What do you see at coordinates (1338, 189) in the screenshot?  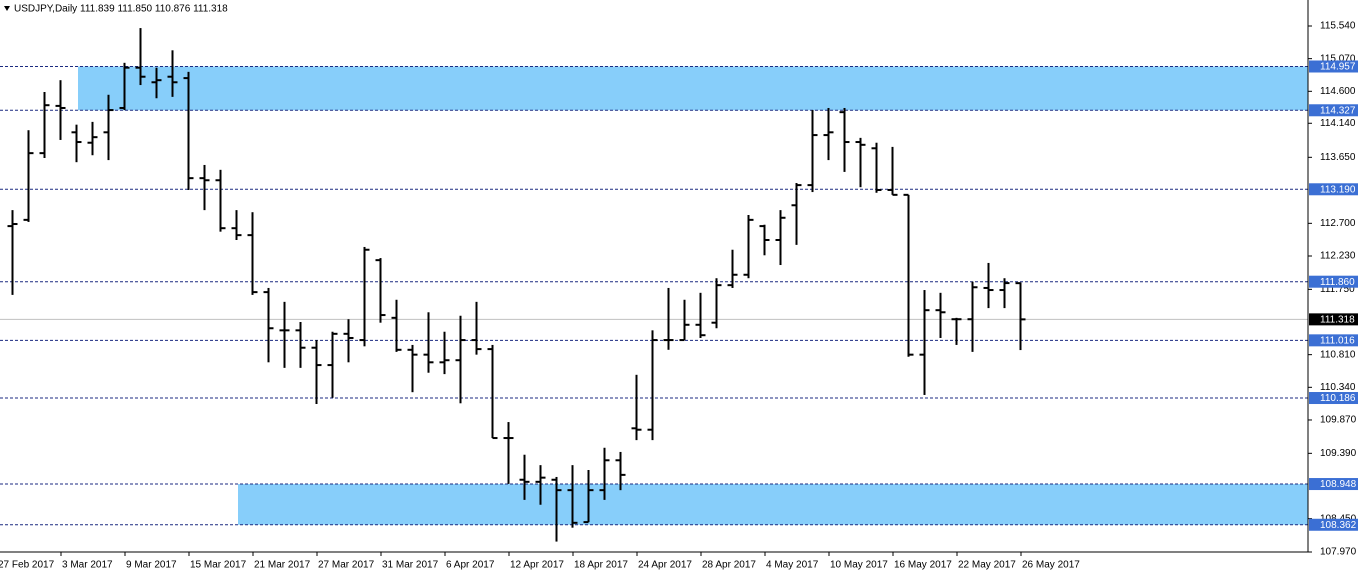 I see `level-label: 113.190` at bounding box center [1338, 189].